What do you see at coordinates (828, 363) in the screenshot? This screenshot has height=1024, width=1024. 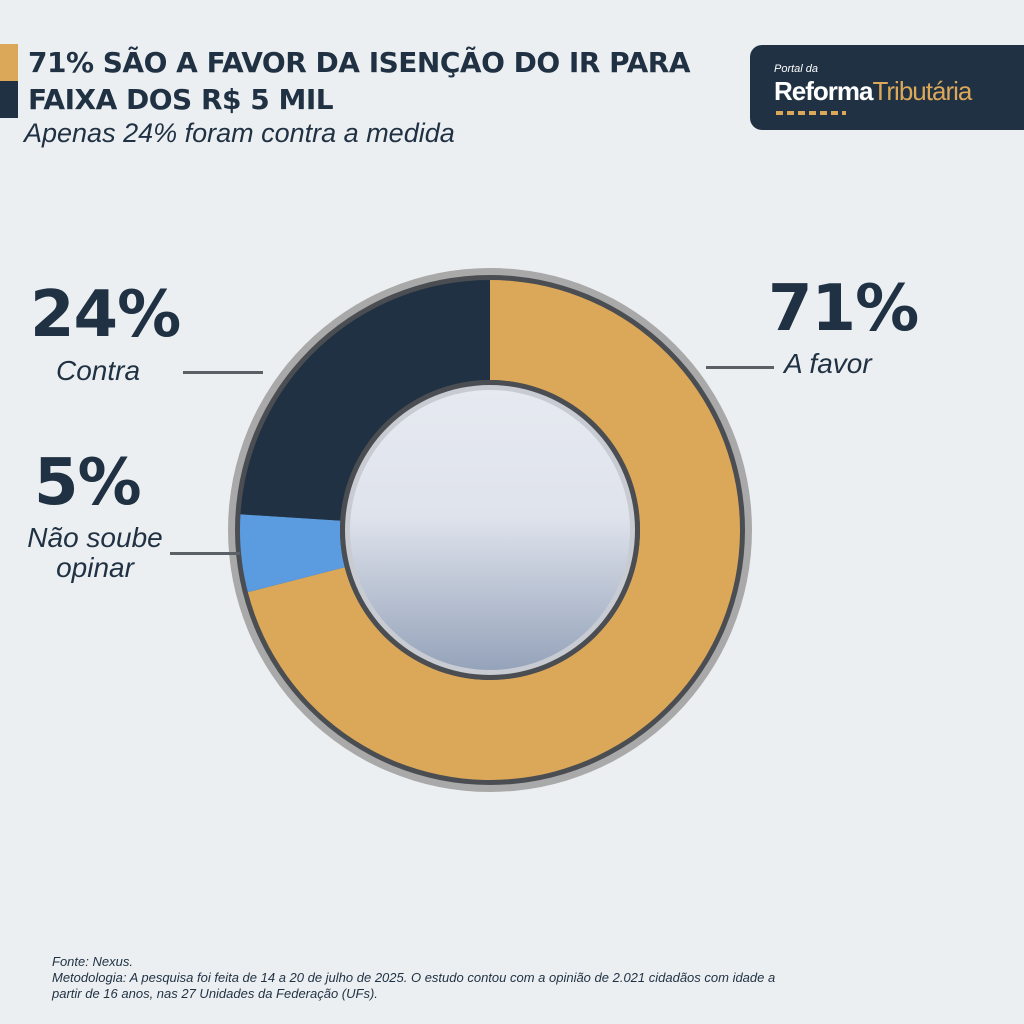 I see `slice-label-favor-text: A favor` at bounding box center [828, 363].